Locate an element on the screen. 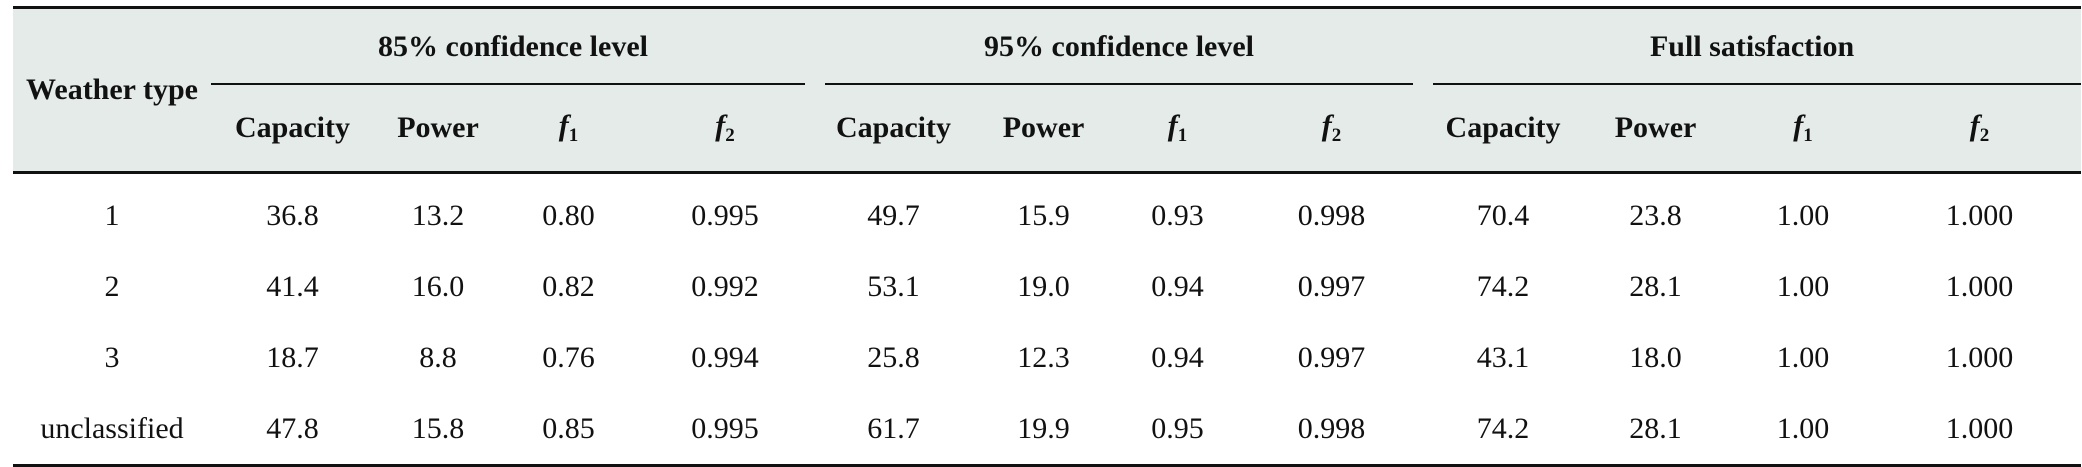  f1-95-cell: 0.95 is located at coordinates (1178, 430).